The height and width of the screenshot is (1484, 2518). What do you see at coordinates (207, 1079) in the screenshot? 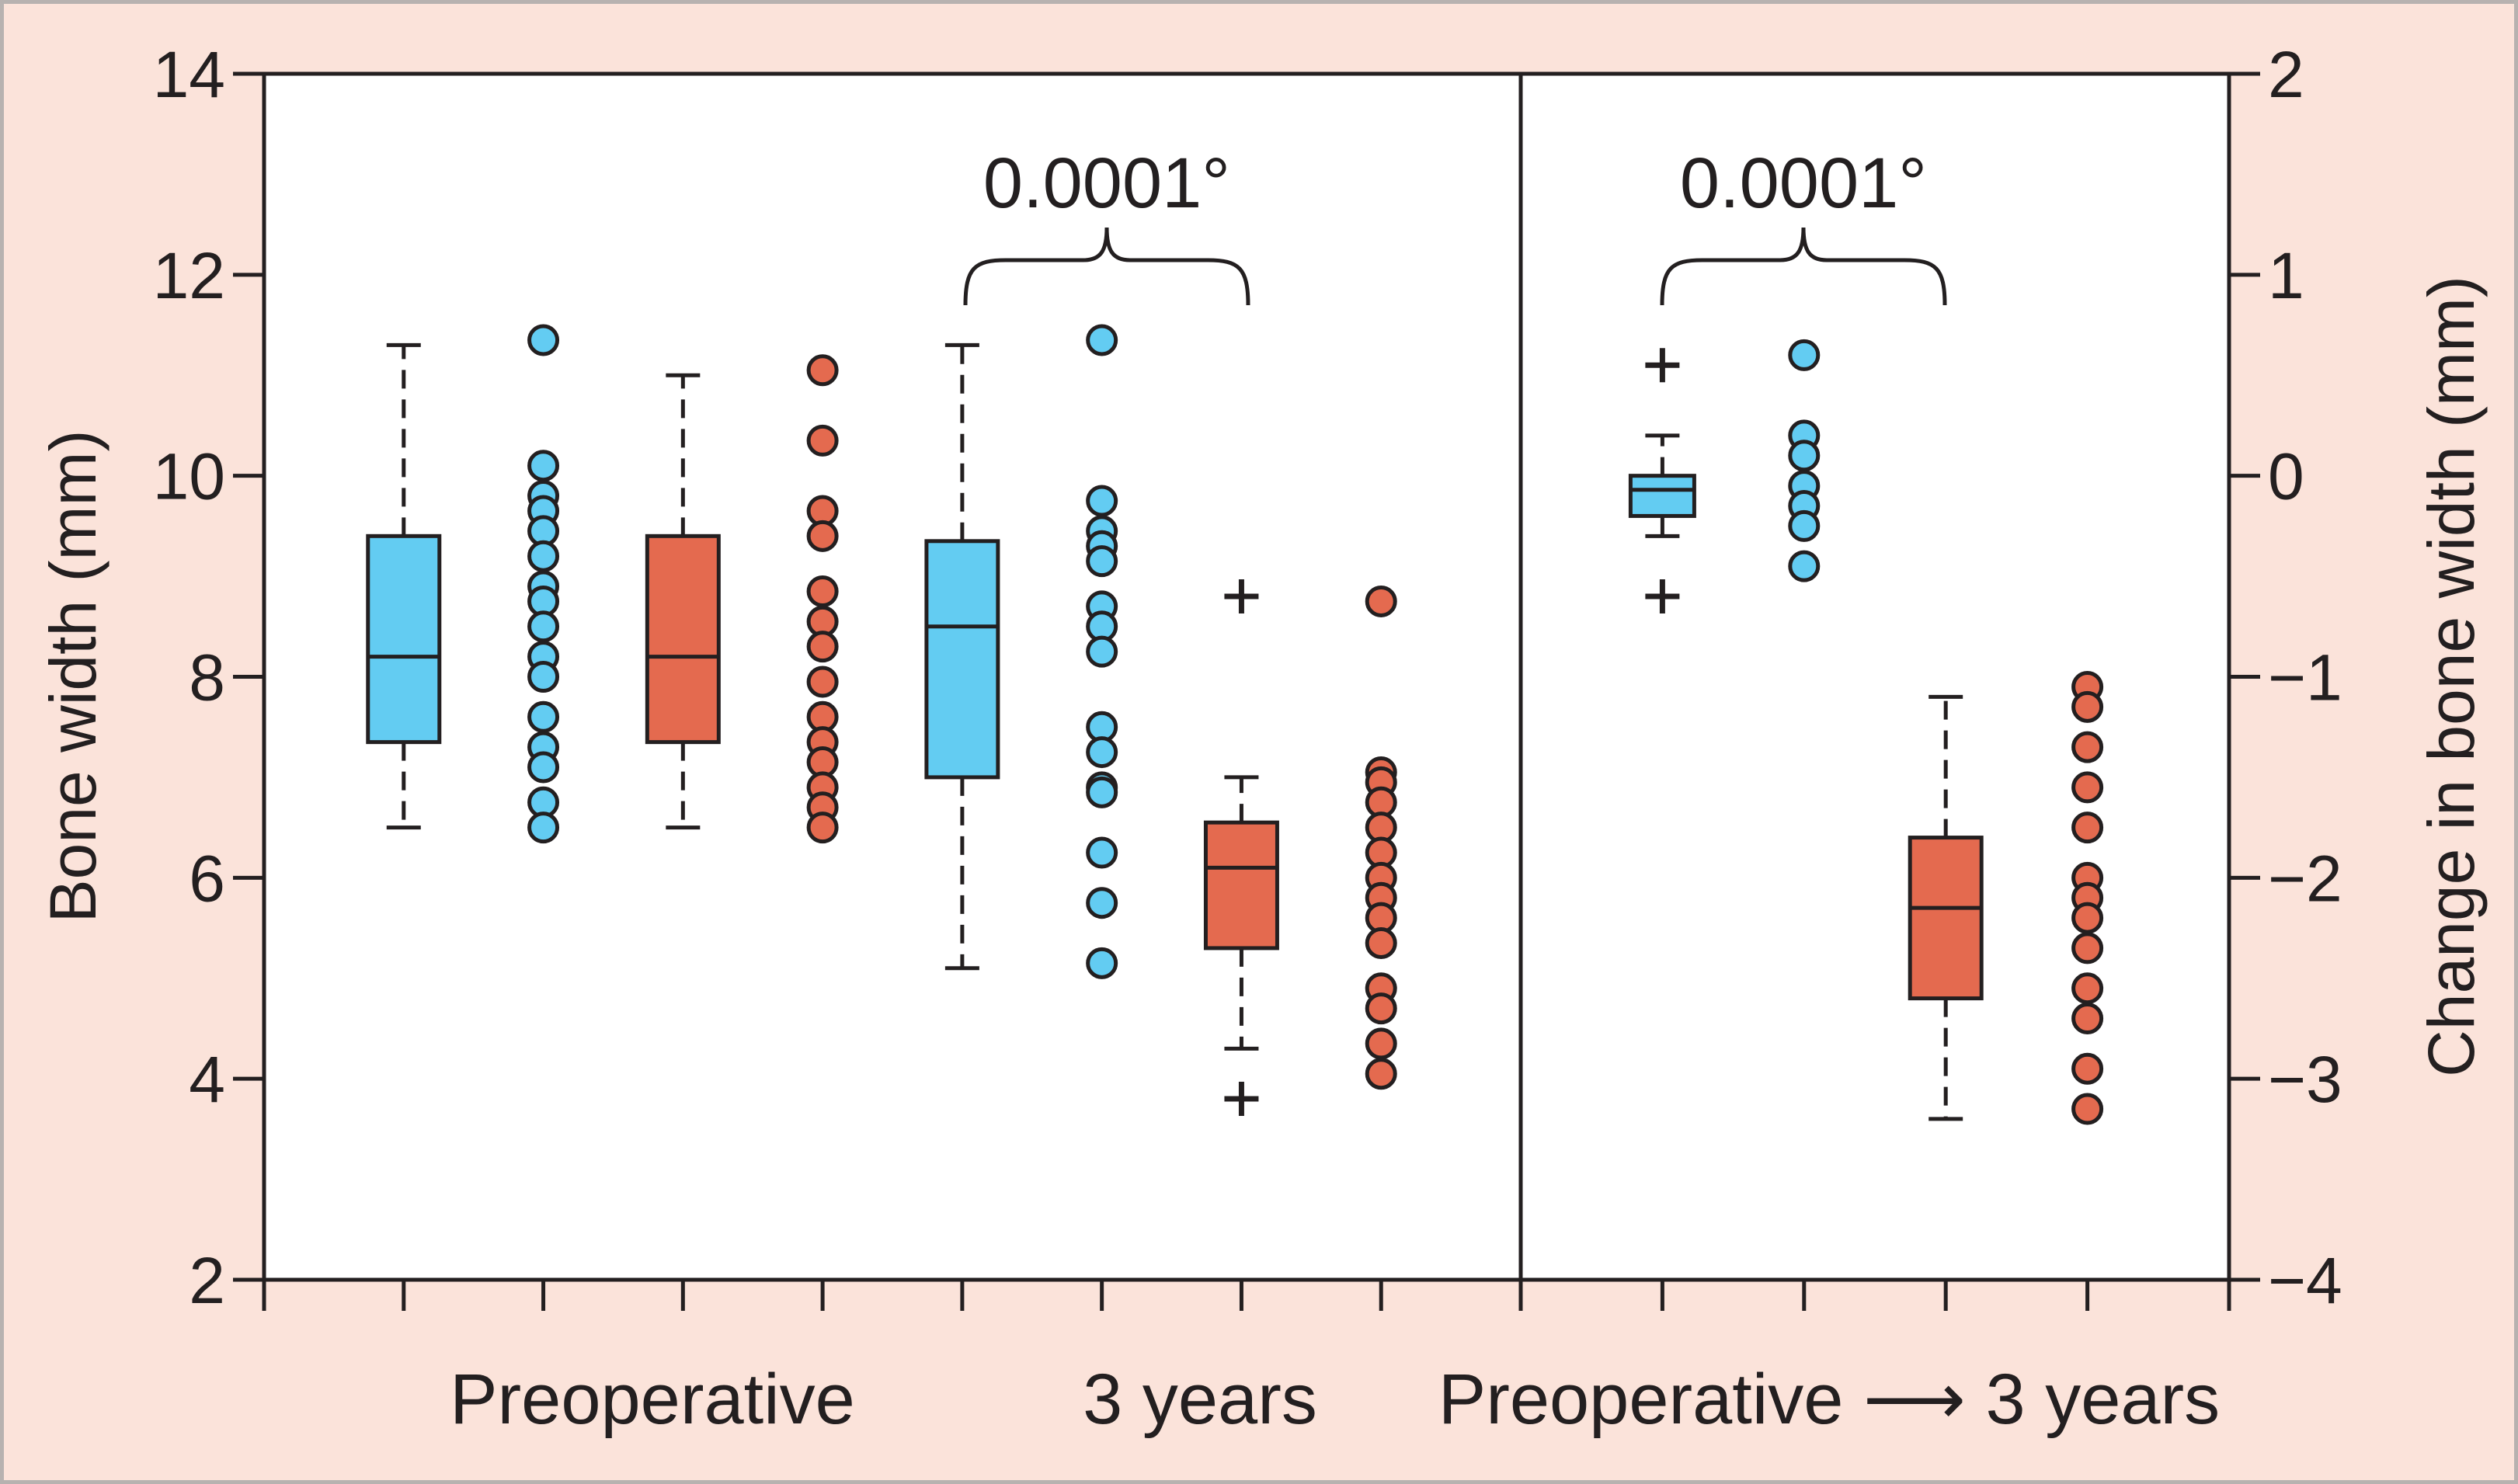
I see `left-tick-label: 4` at bounding box center [207, 1079].